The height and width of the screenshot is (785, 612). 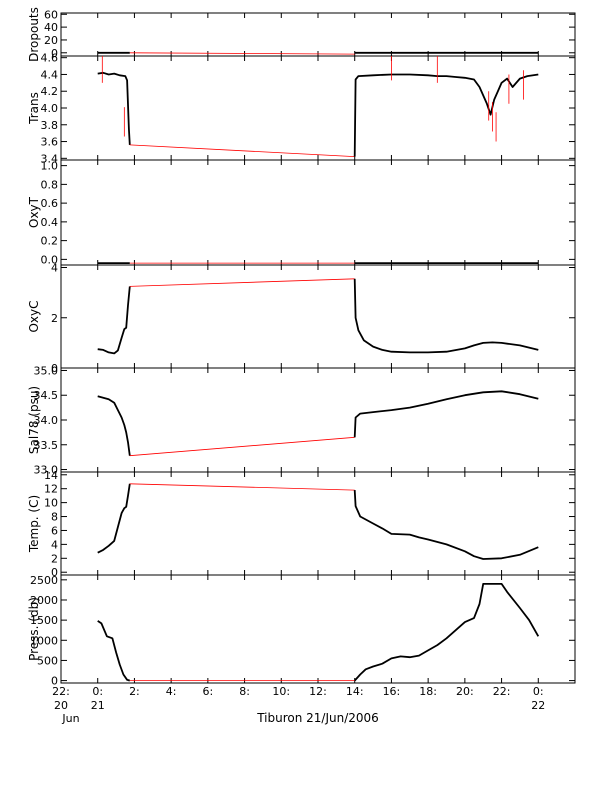 What do you see at coordinates (50, 241) in the screenshot?
I see `y-tick-label: 0.2` at bounding box center [50, 241].